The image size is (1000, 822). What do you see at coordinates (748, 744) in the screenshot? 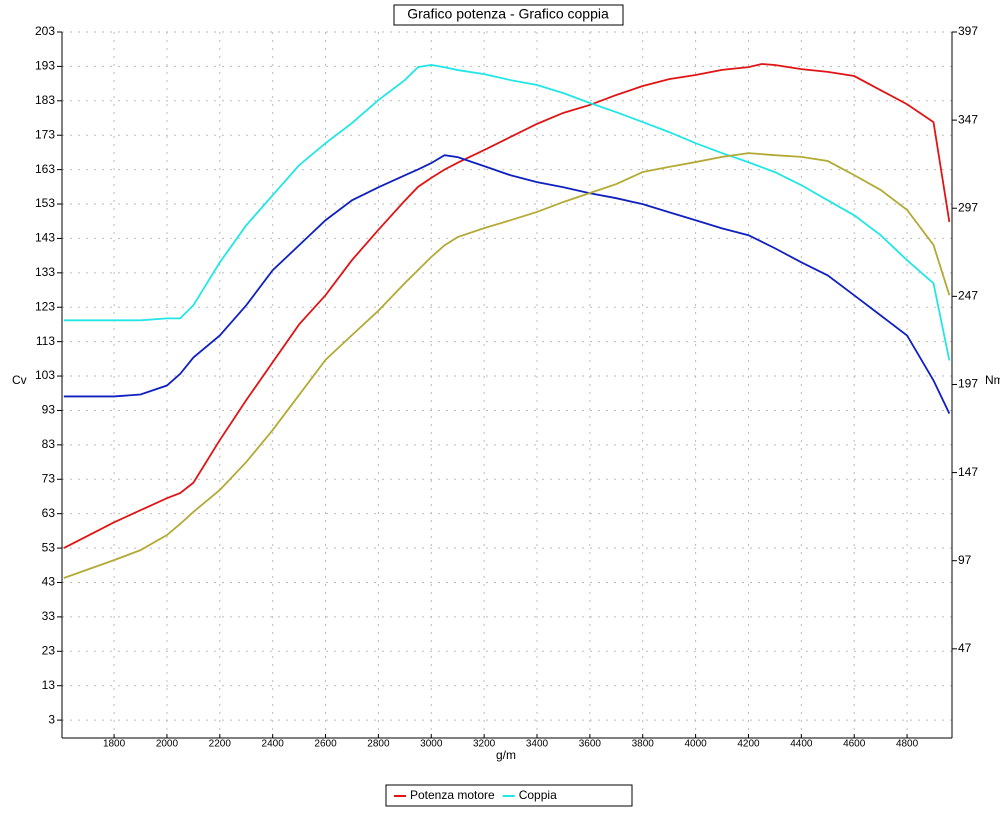
I see `x-tick-label: 4200` at bounding box center [748, 744].